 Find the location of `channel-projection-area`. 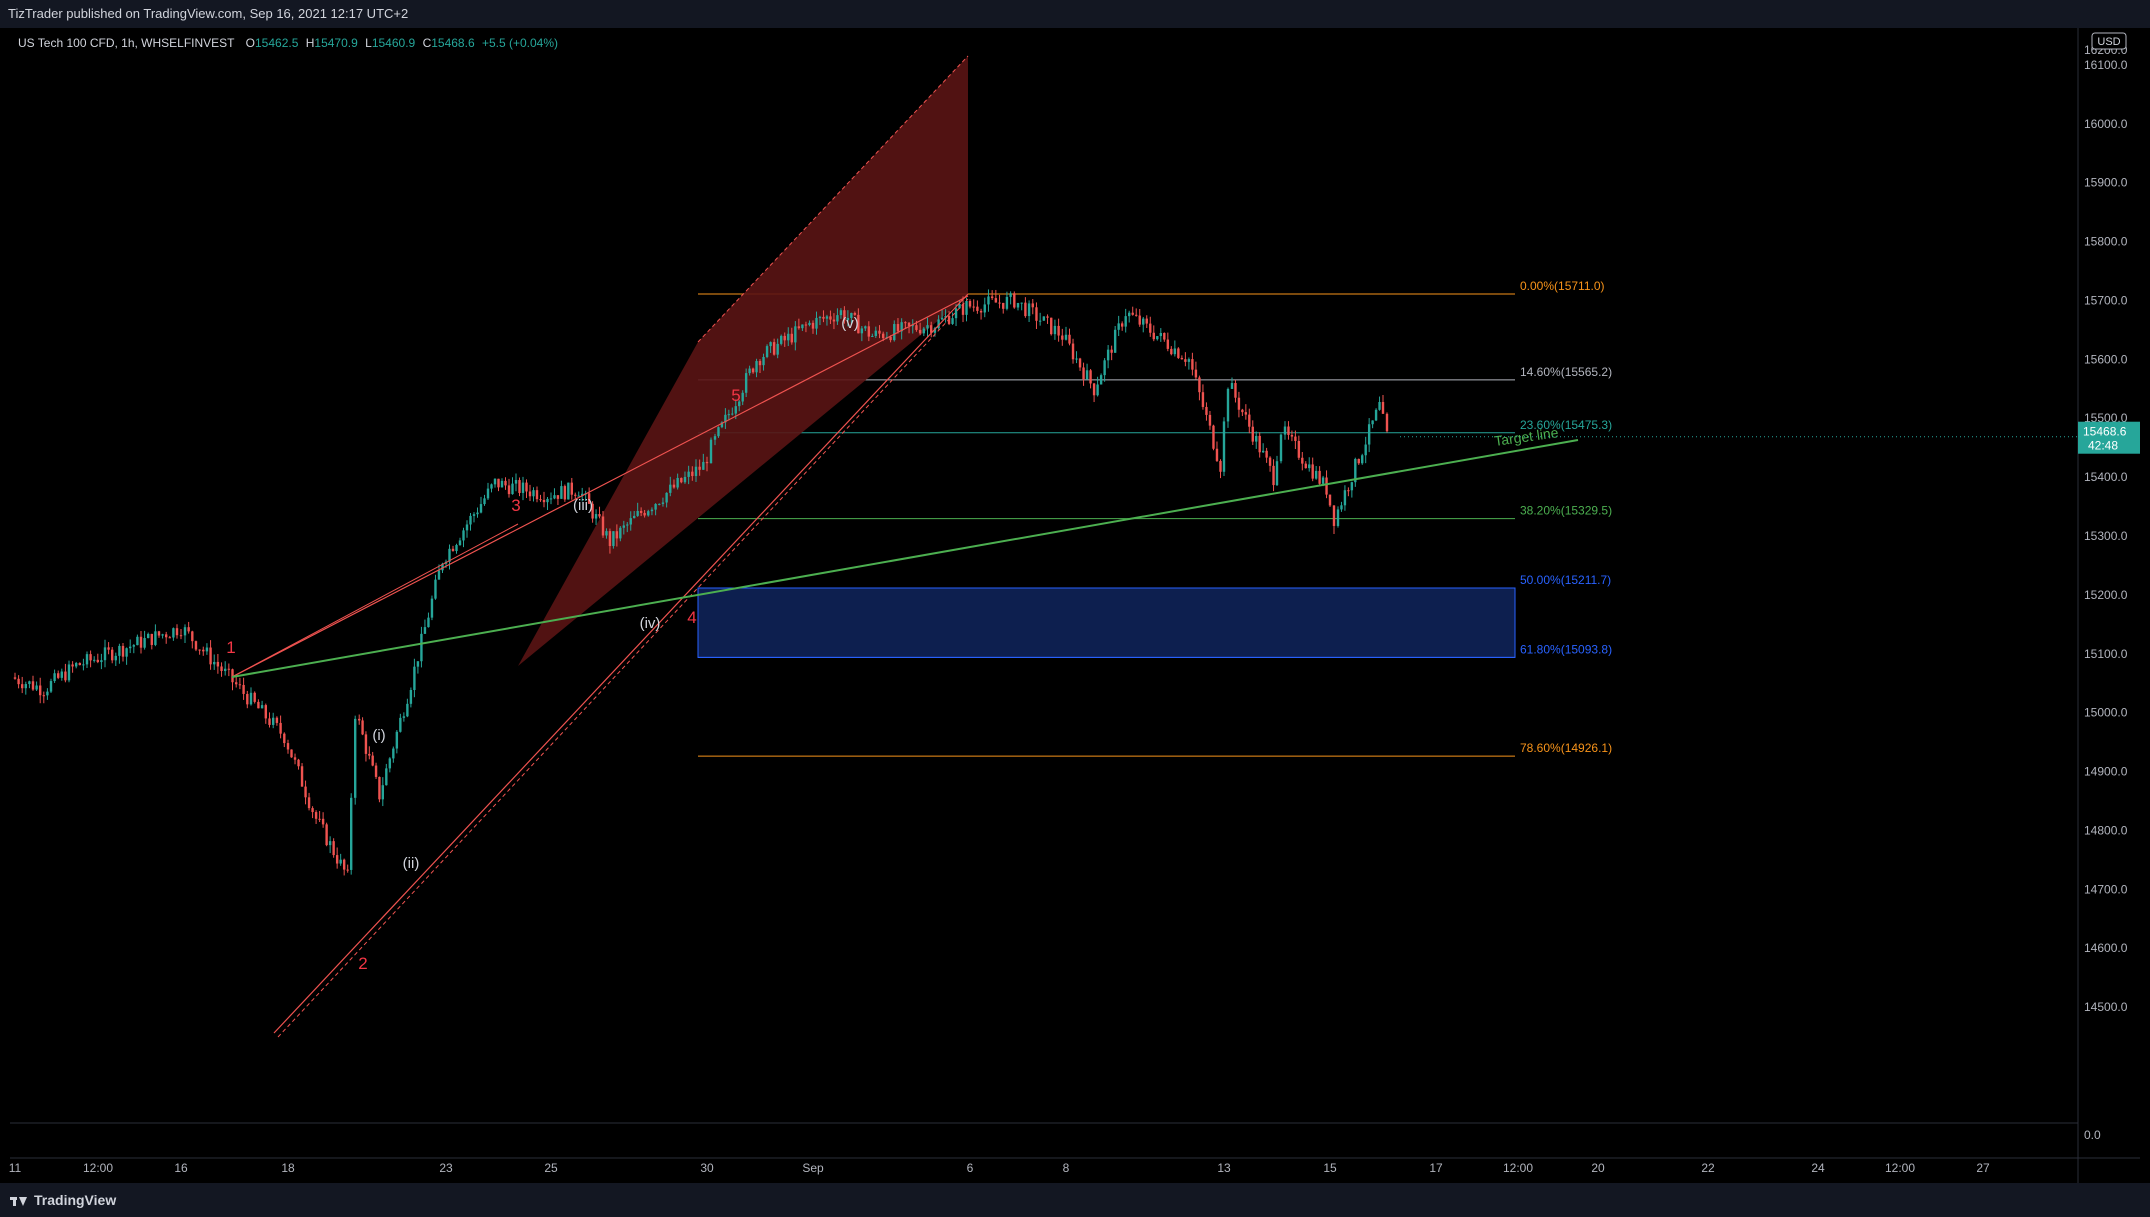

channel-projection-area is located at coordinates (743, 361).